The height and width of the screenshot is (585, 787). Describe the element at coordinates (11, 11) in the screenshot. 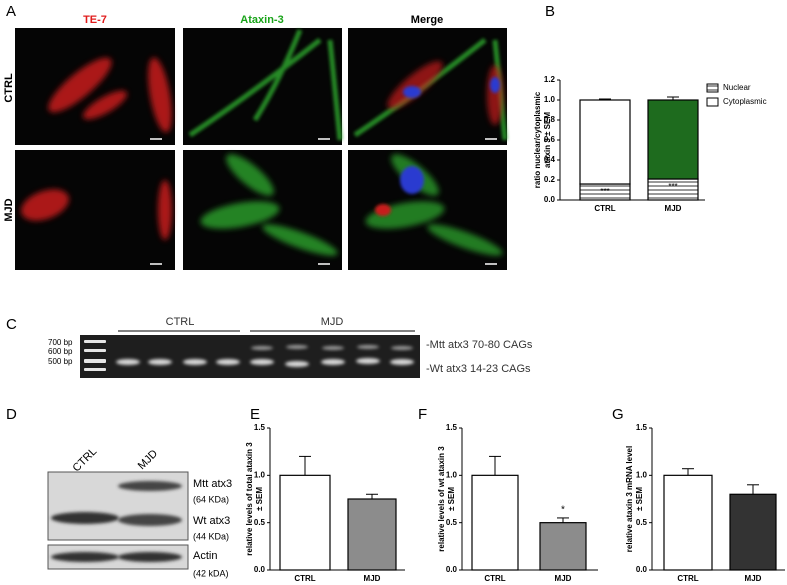

I see `panel-label: A` at that location.